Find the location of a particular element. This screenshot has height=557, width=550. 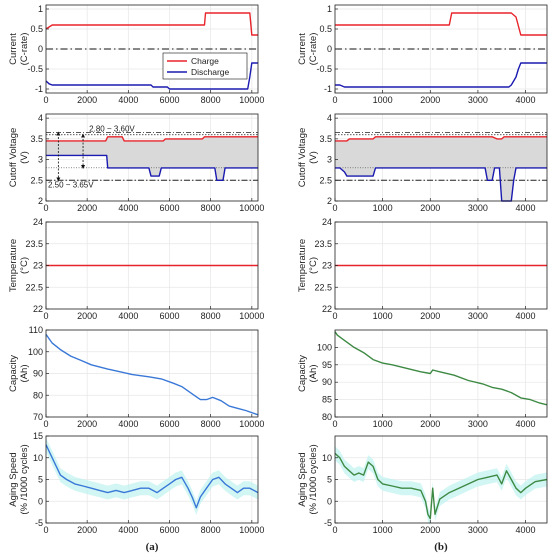

plot-area-c1-r3 is located at coordinates (441, 373).